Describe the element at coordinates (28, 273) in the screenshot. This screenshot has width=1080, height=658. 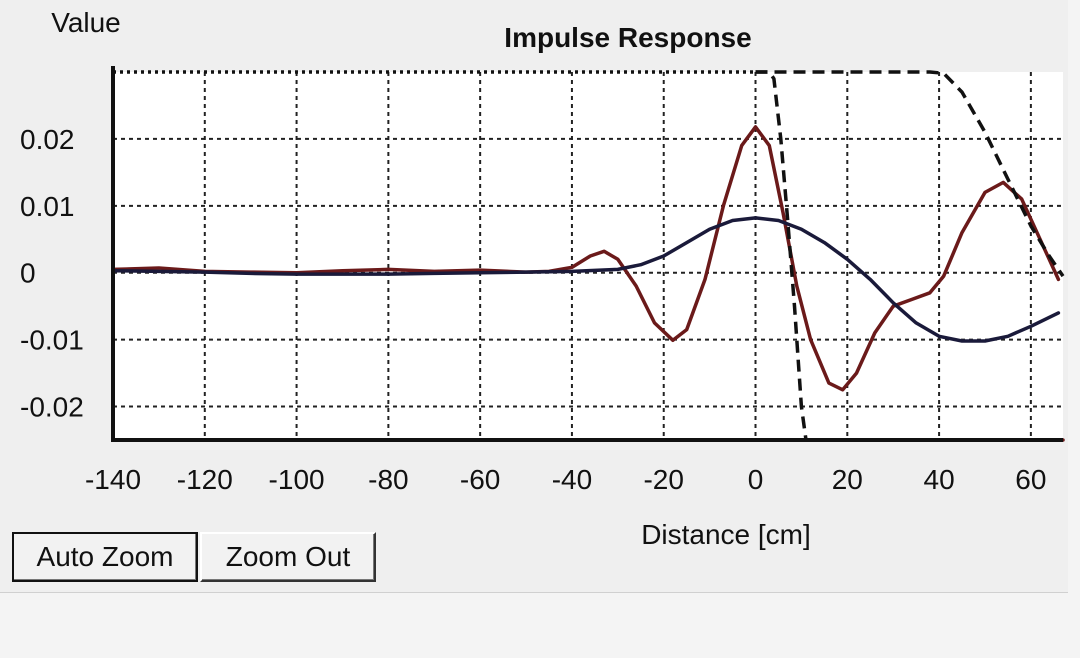
I see `y-tick-label: 0` at that location.